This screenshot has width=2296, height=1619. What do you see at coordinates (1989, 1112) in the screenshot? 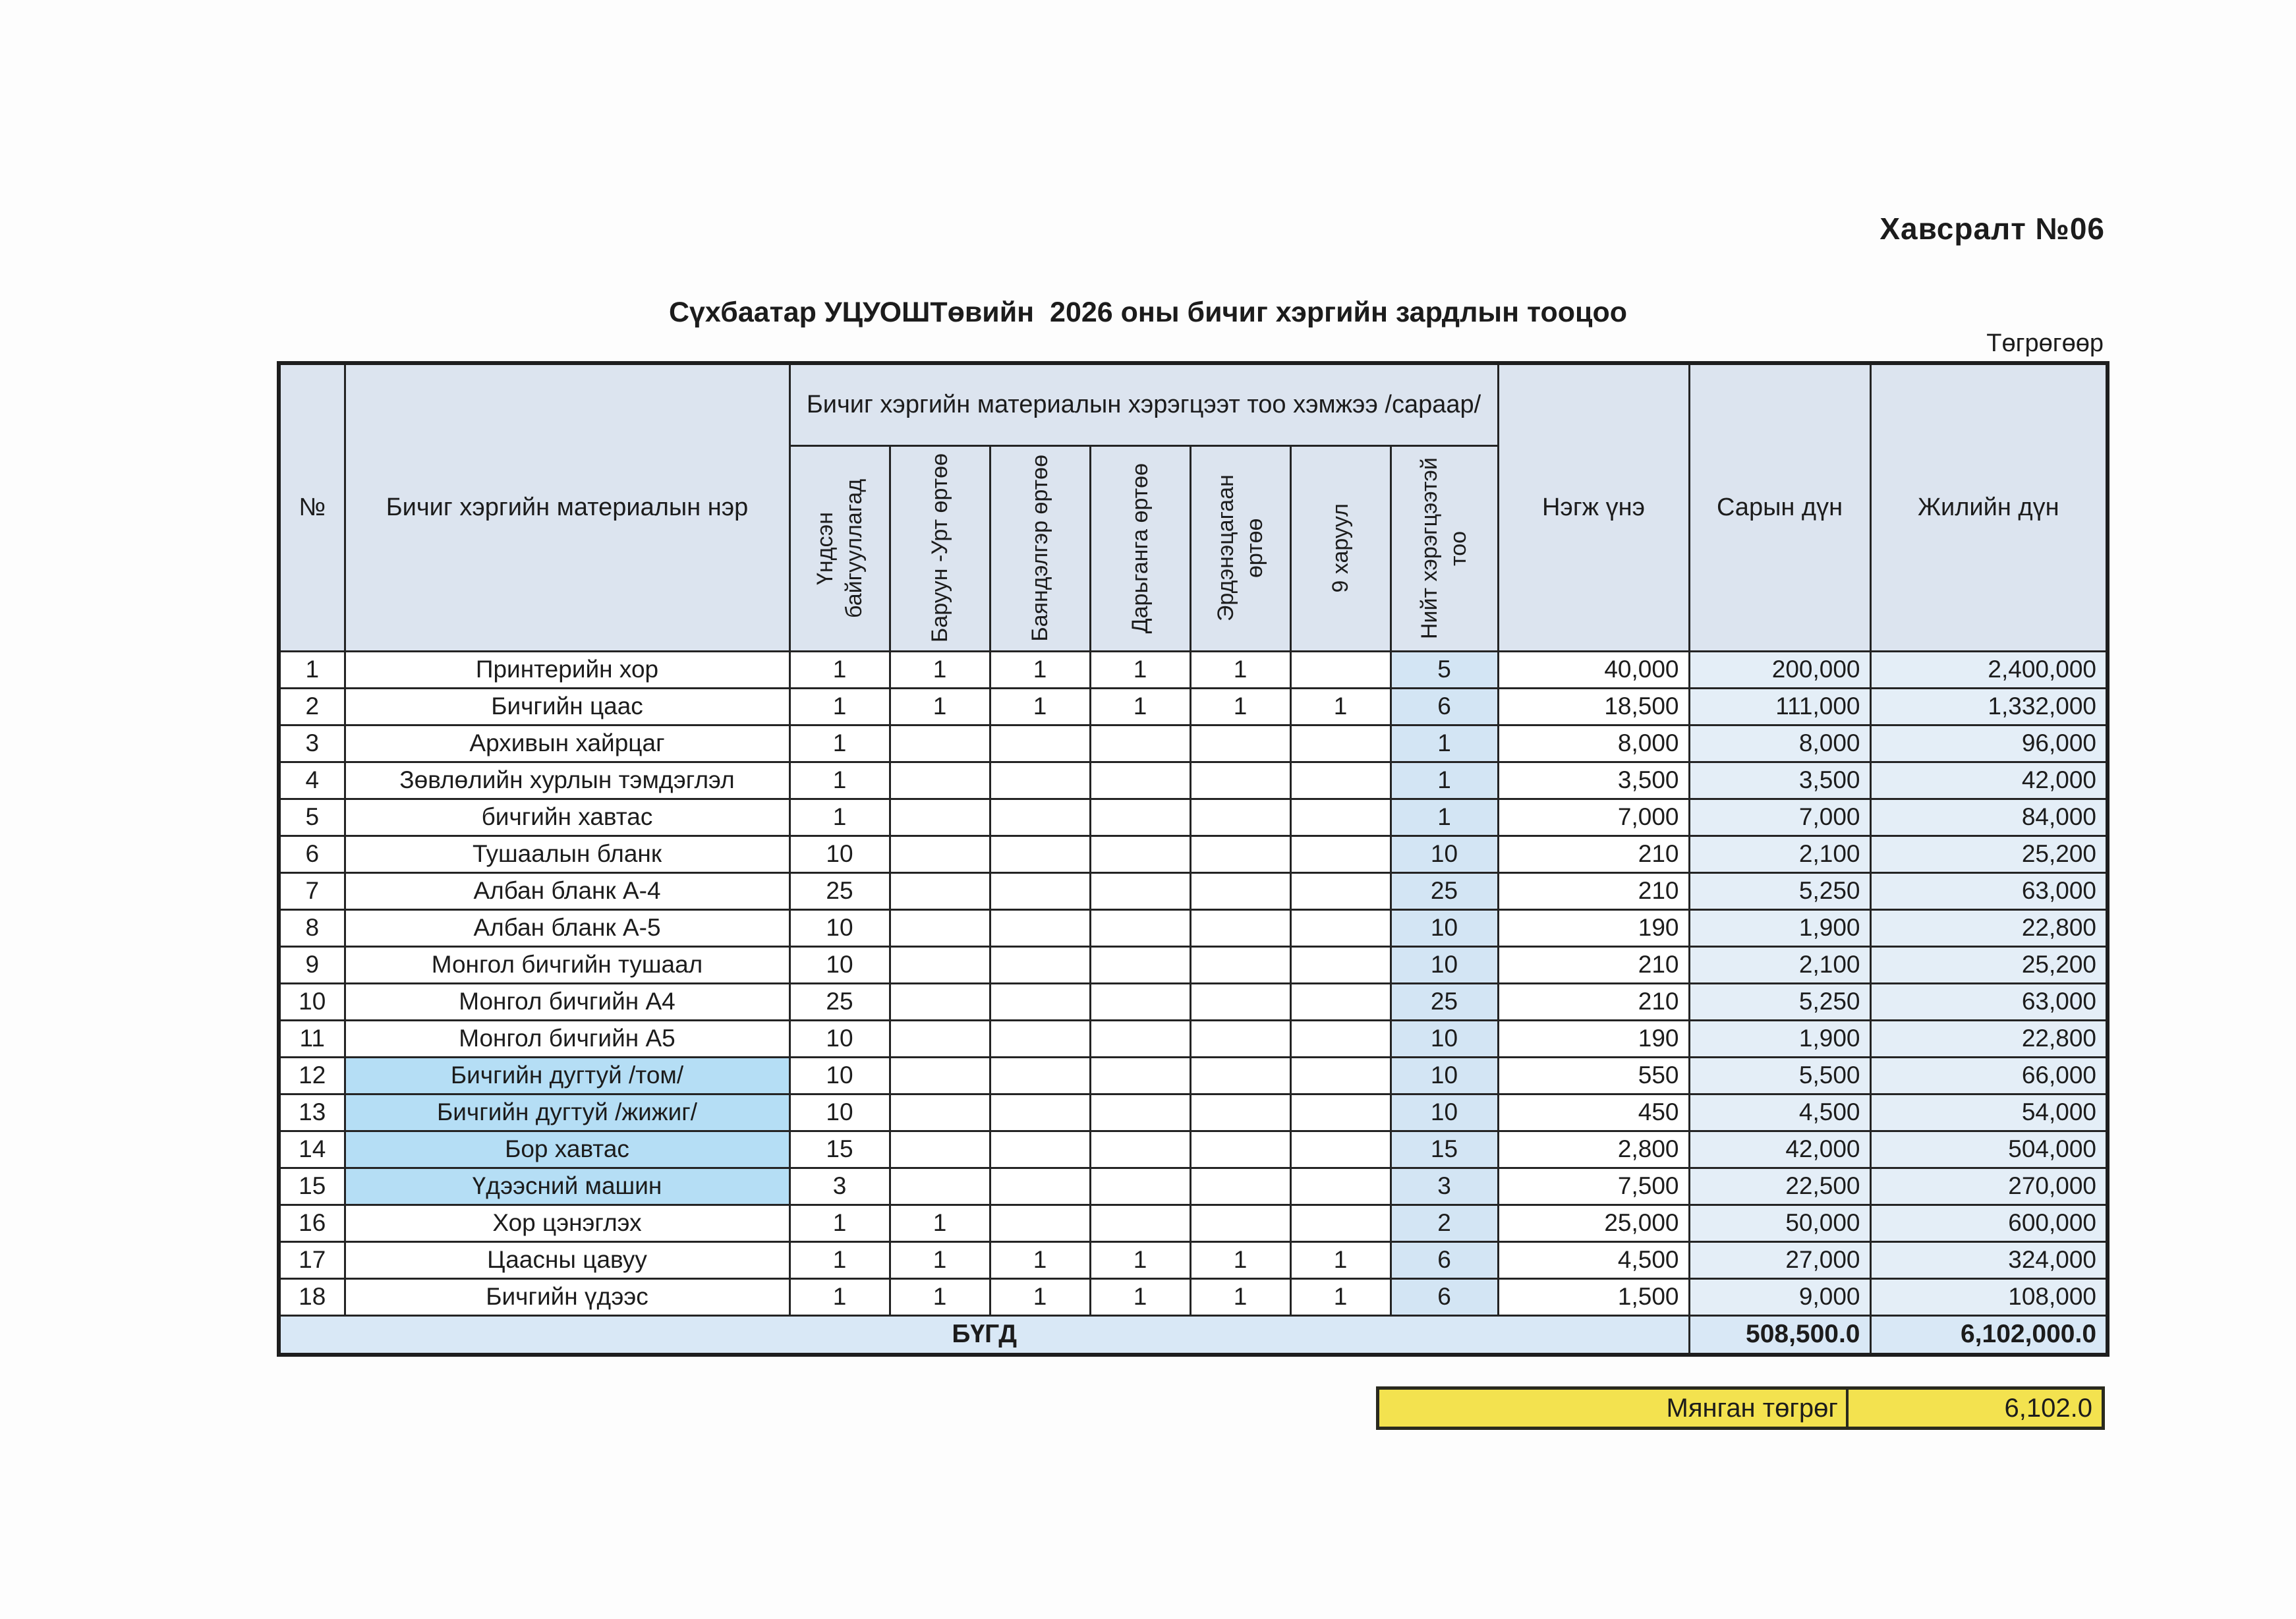
I see `yearly-cell: 54,000` at bounding box center [1989, 1112].